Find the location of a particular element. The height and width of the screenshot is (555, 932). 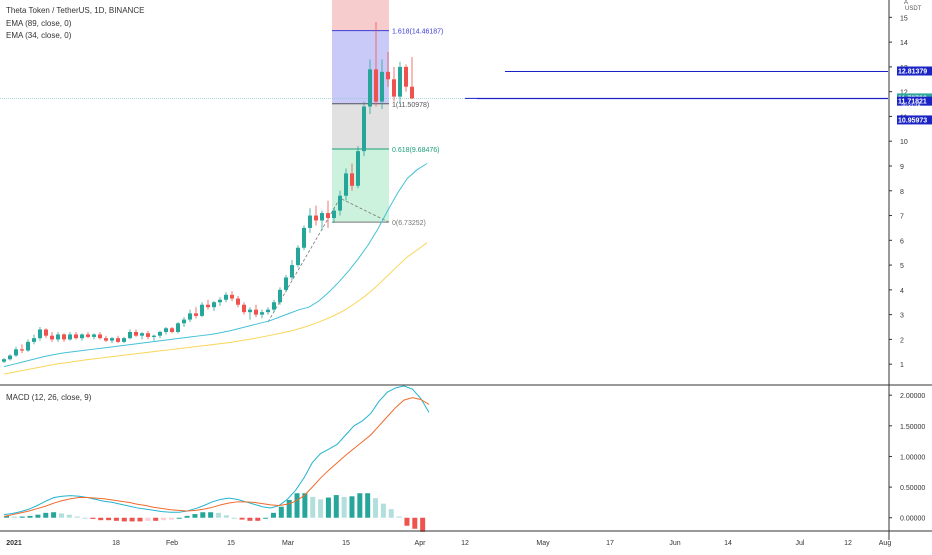

time-tick-label: 2021 is located at coordinates (14, 543).